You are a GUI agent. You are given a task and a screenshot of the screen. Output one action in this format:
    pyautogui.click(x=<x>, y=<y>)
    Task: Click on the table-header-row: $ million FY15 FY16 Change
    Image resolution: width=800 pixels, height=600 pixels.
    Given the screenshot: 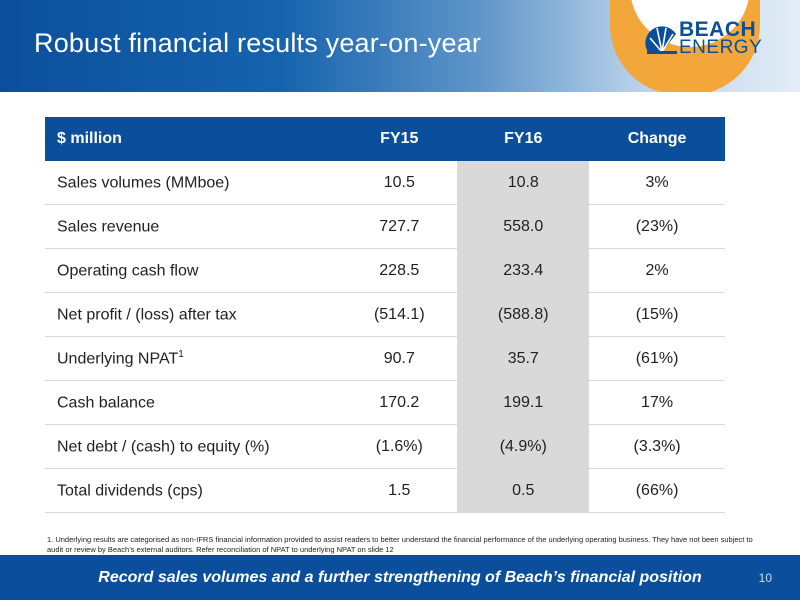 What is the action you would take?
    pyautogui.click(x=385, y=139)
    